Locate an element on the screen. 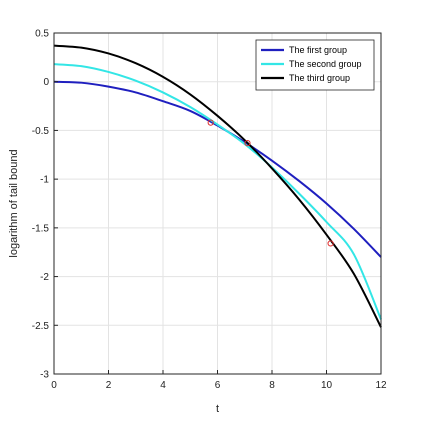  y-axis-label: logarithm of tail bound is located at coordinates (14, 203).